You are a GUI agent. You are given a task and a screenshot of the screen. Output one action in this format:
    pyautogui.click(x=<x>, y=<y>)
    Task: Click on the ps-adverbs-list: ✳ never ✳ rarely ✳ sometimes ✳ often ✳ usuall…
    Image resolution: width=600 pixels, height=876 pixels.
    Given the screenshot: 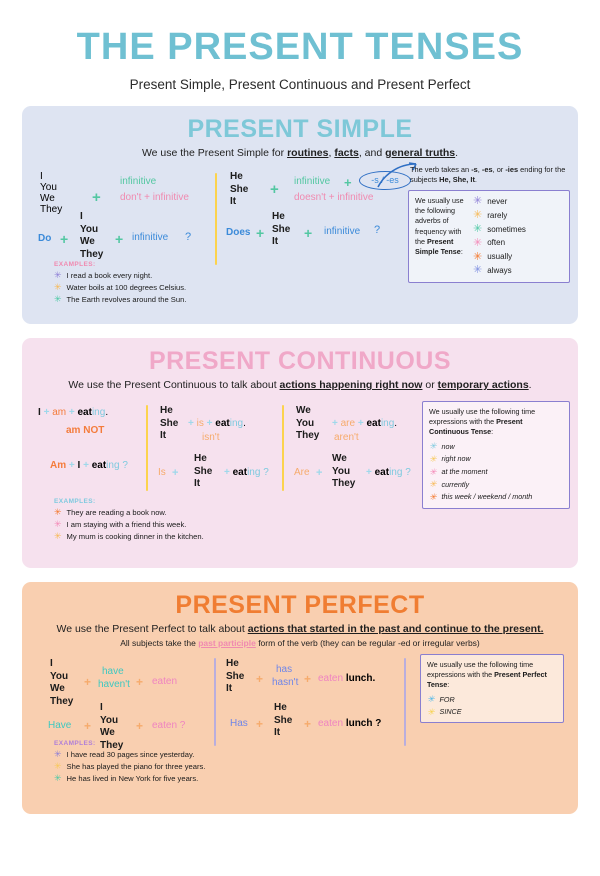 What is the action you would take?
    pyautogui.click(x=499, y=236)
    